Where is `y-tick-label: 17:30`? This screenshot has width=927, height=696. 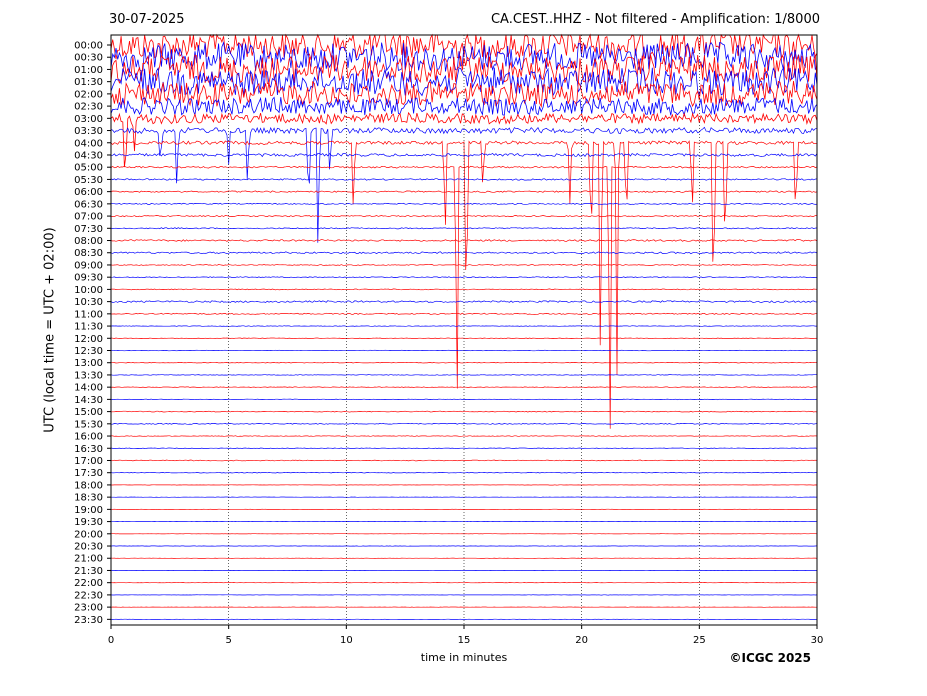 y-tick-label: 17:30 is located at coordinates (88, 473).